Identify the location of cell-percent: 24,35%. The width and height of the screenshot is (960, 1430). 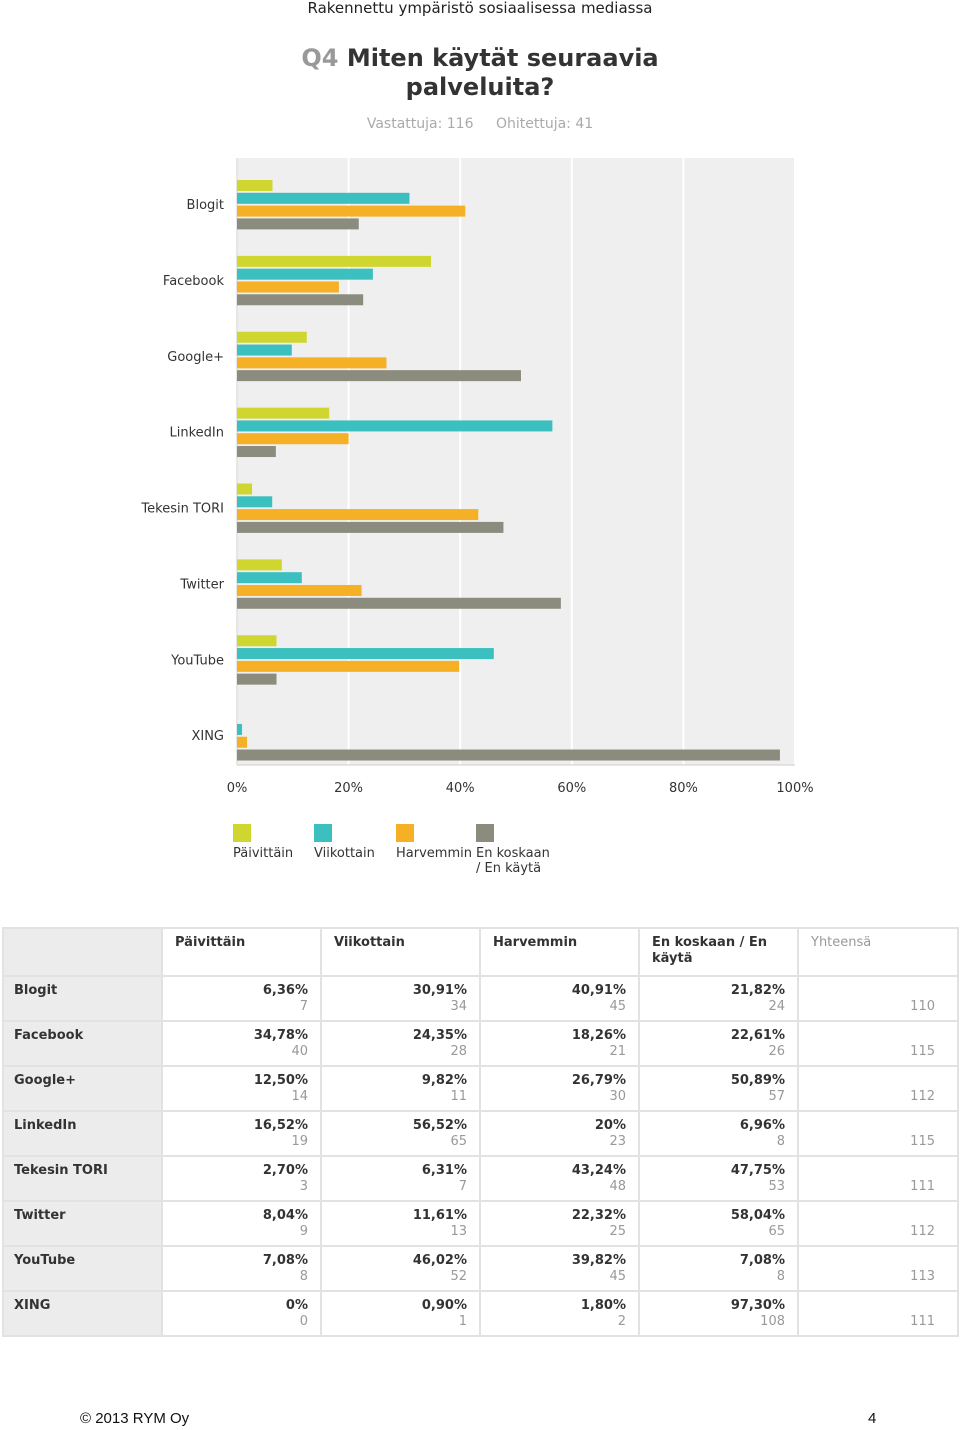
(439, 1035).